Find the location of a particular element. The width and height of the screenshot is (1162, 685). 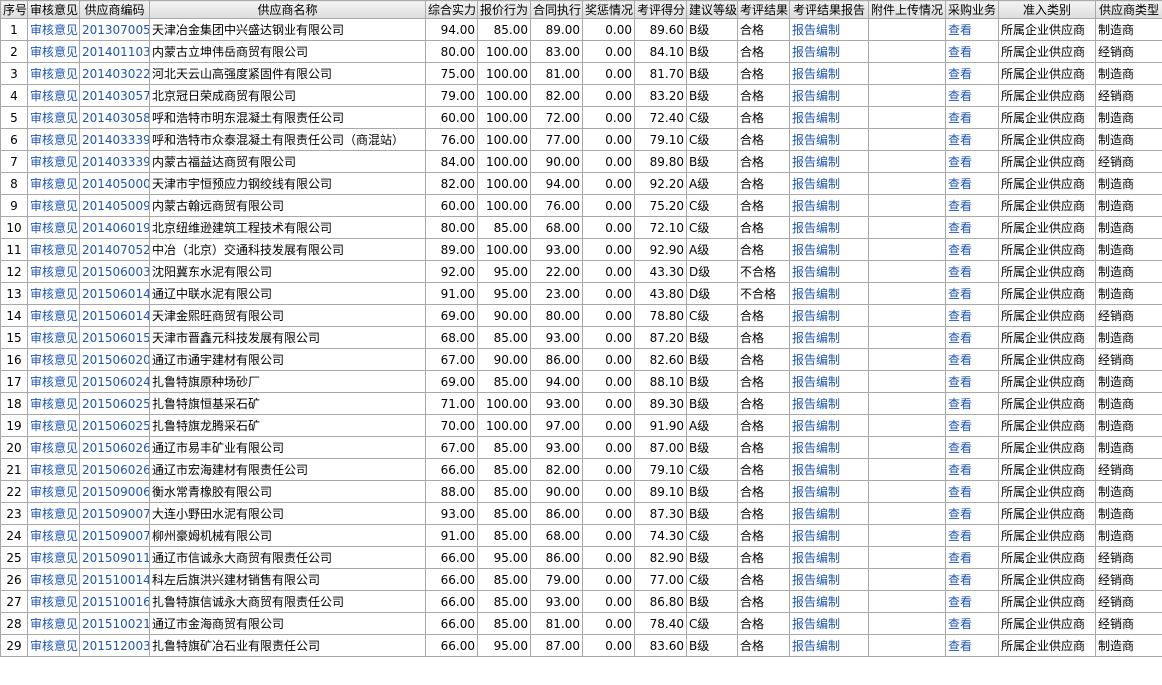

link-cell: 20150602657 is located at coordinates (114, 469).